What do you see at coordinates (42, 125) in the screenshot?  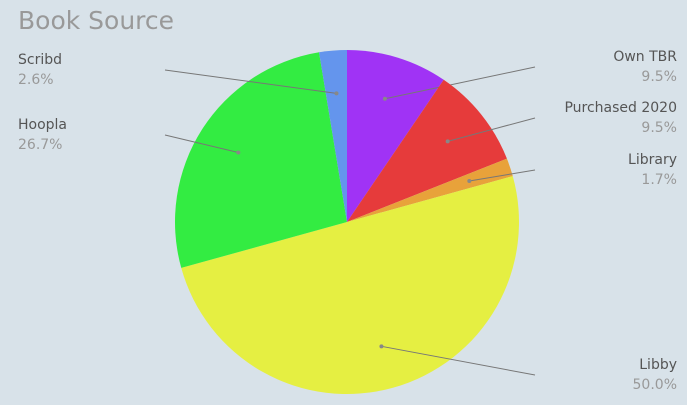 I see `slice-label: Hoopla` at bounding box center [42, 125].